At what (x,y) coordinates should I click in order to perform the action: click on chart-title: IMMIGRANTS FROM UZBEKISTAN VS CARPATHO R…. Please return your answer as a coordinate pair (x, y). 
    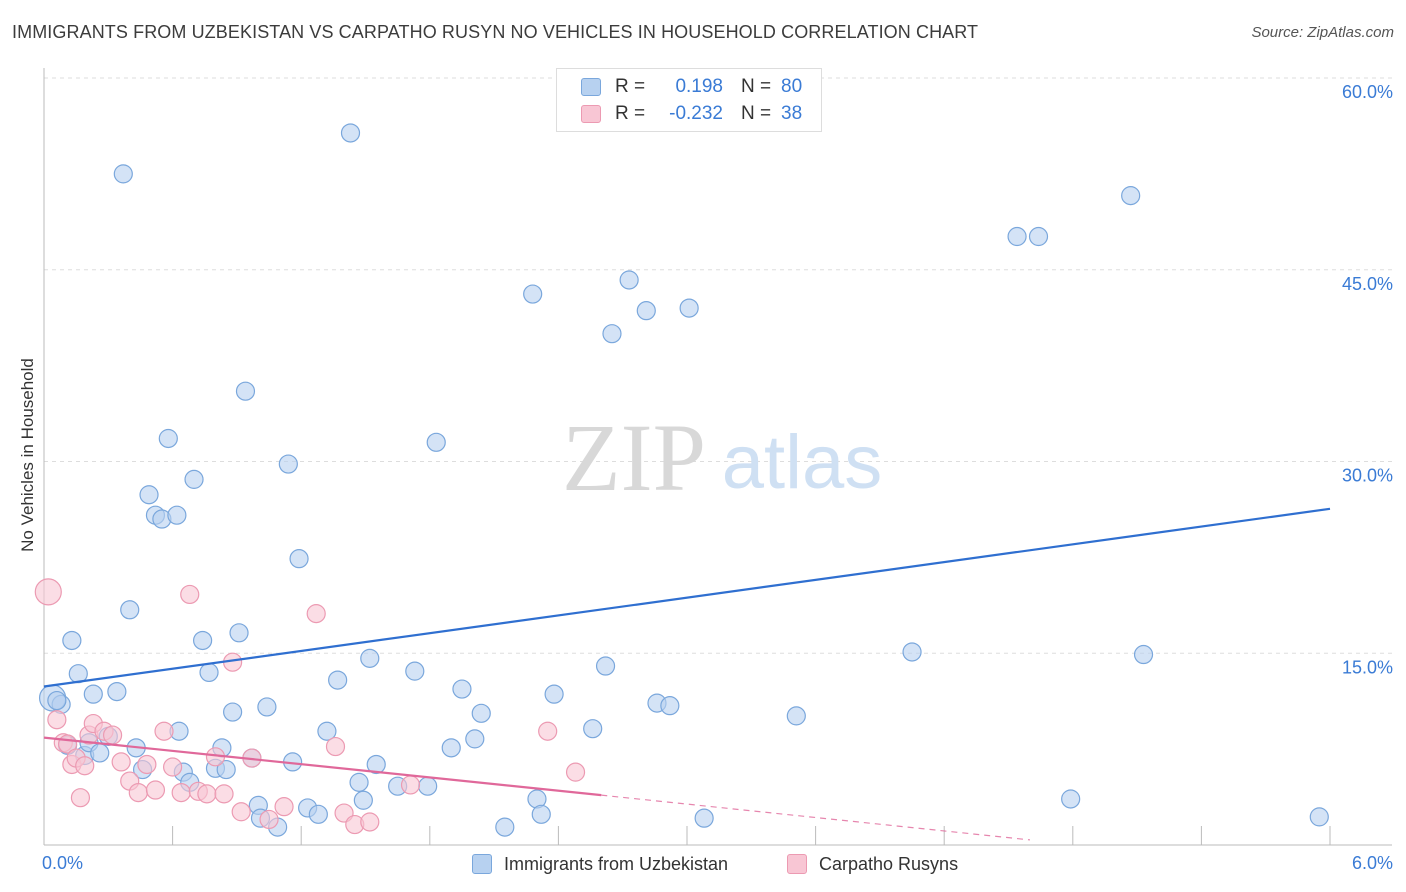
    Looking at the image, I should click on (495, 32).